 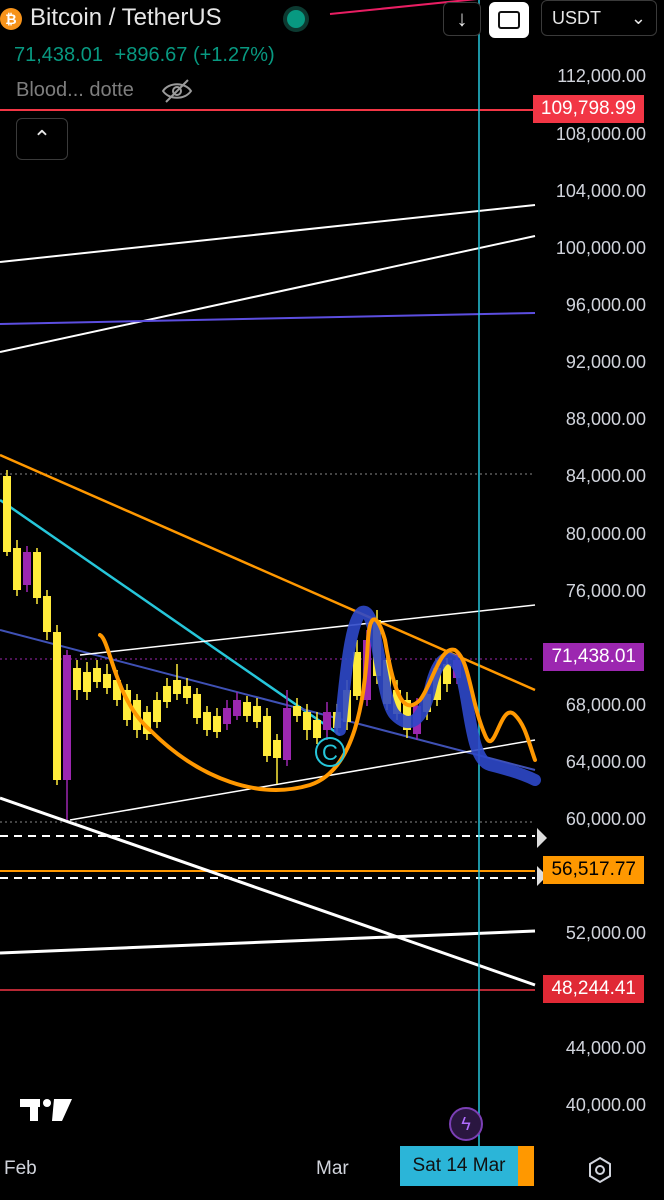 I want to click on price-tag-orange: 56,517.77, so click(x=593, y=870).